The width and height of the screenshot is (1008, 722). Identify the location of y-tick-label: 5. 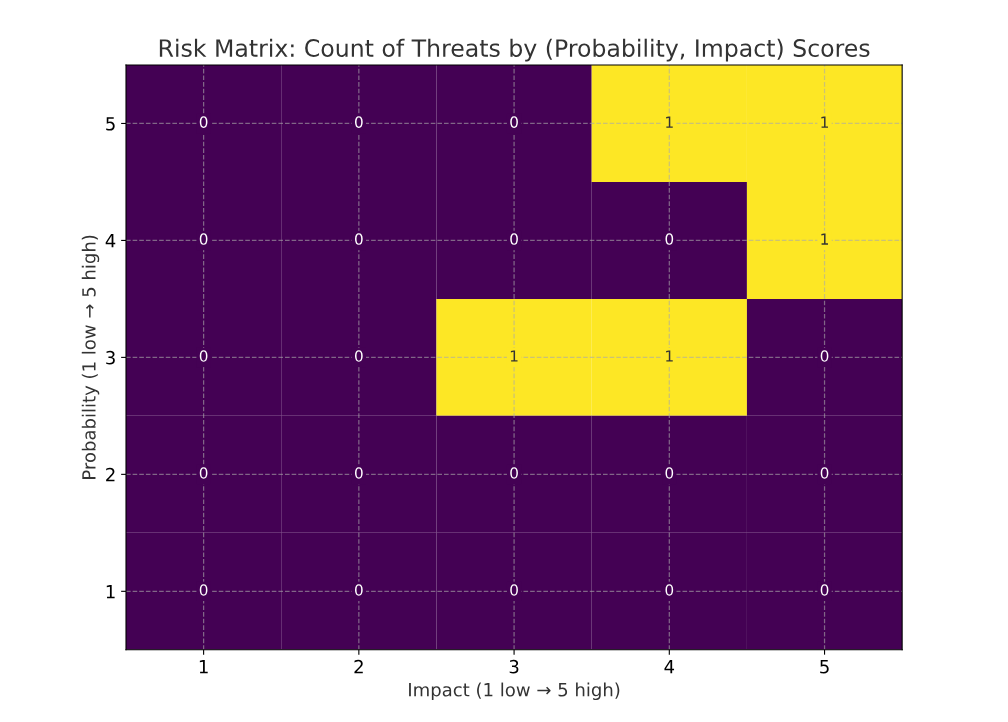
(110, 124).